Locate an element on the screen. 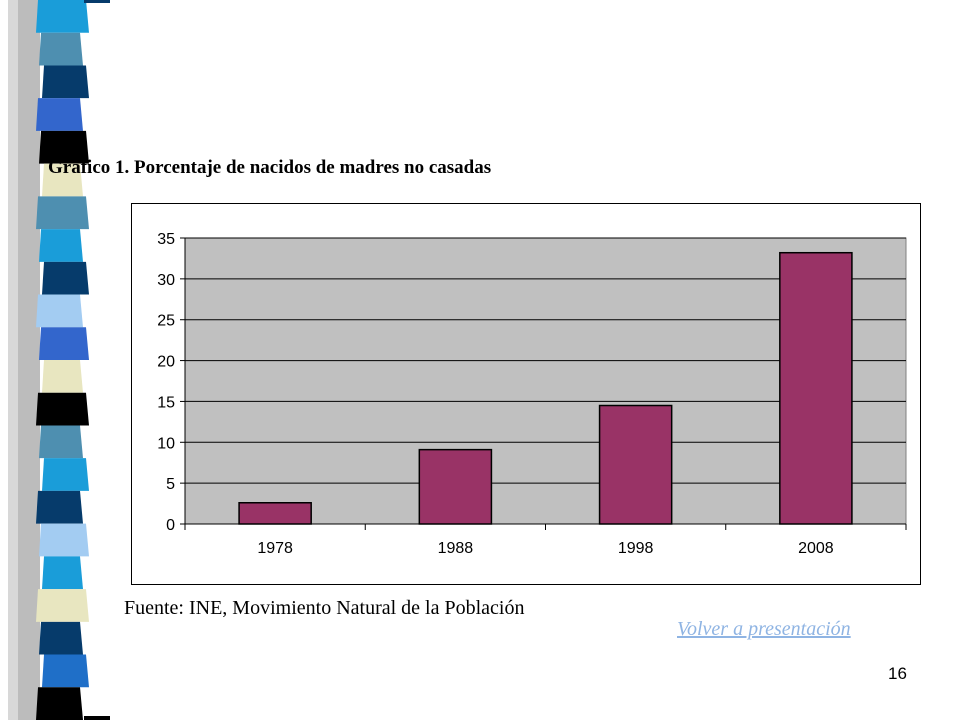 The width and height of the screenshot is (960, 720). bar-2008 is located at coordinates (816, 388).